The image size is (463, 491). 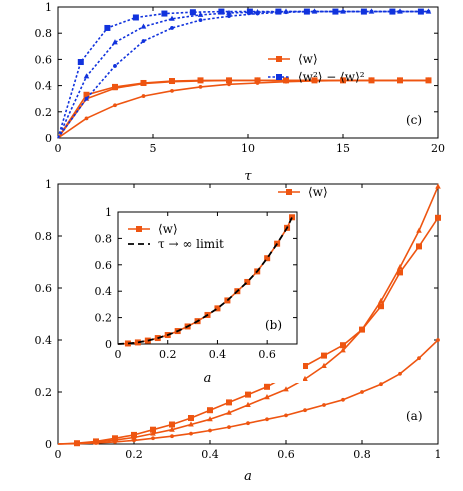 What do you see at coordinates (343, 148) in the screenshot?
I see `x-tick-label: 15` at bounding box center [343, 148].